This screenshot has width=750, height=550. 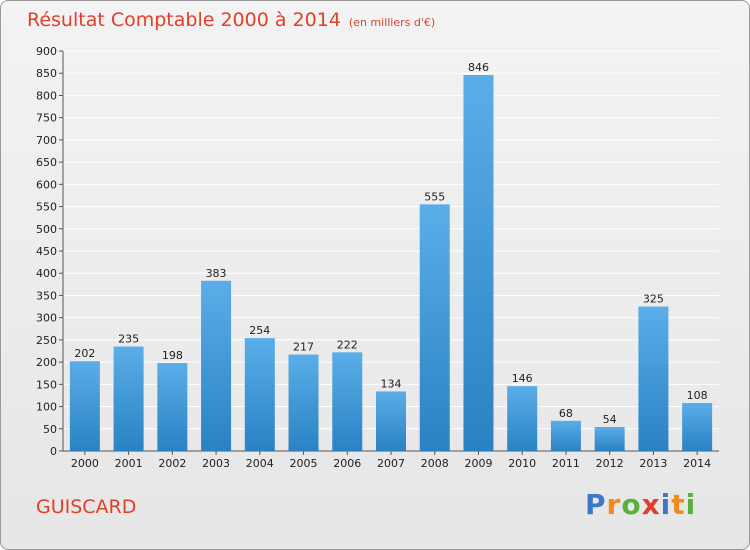 I want to click on logo-letter: o, so click(x=631, y=504).